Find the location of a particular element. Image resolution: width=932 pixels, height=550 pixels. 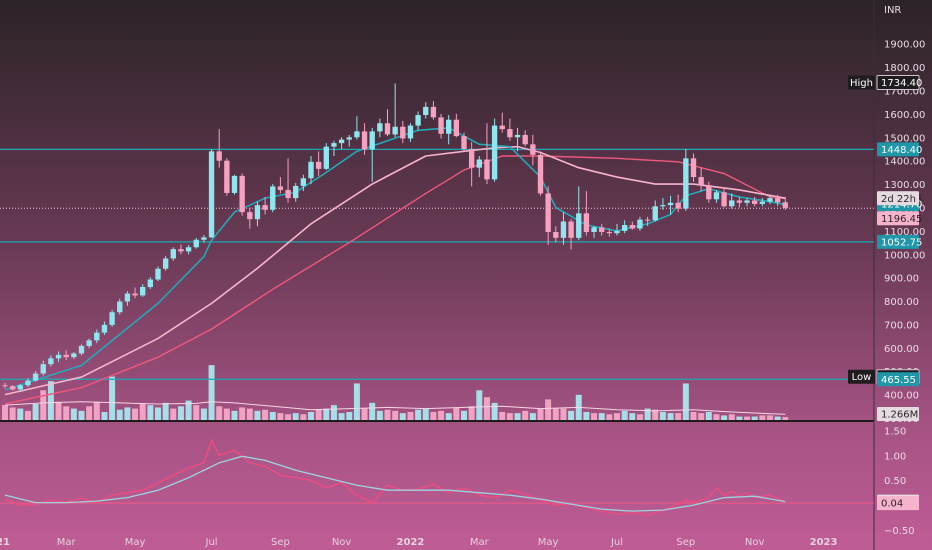

last-price-badge is located at coordinates (898, 218).